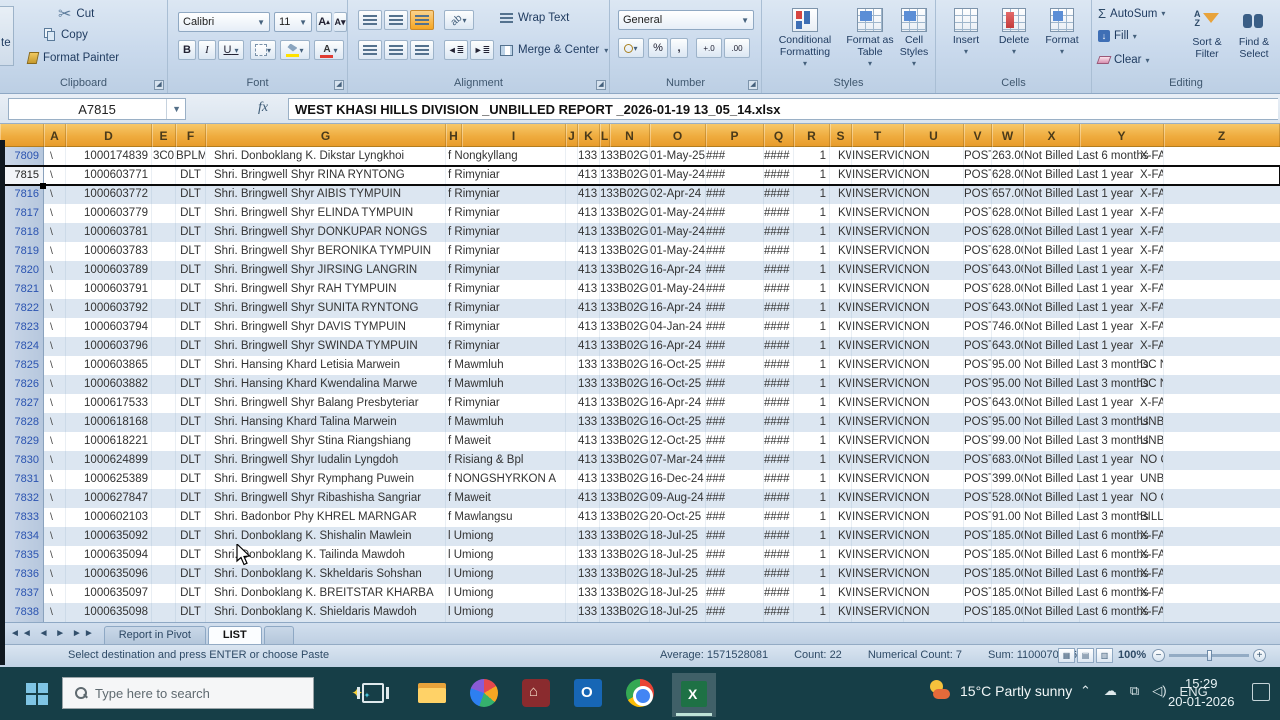  I want to click on cell-failure-status: BILLED, so click(1122, 517).